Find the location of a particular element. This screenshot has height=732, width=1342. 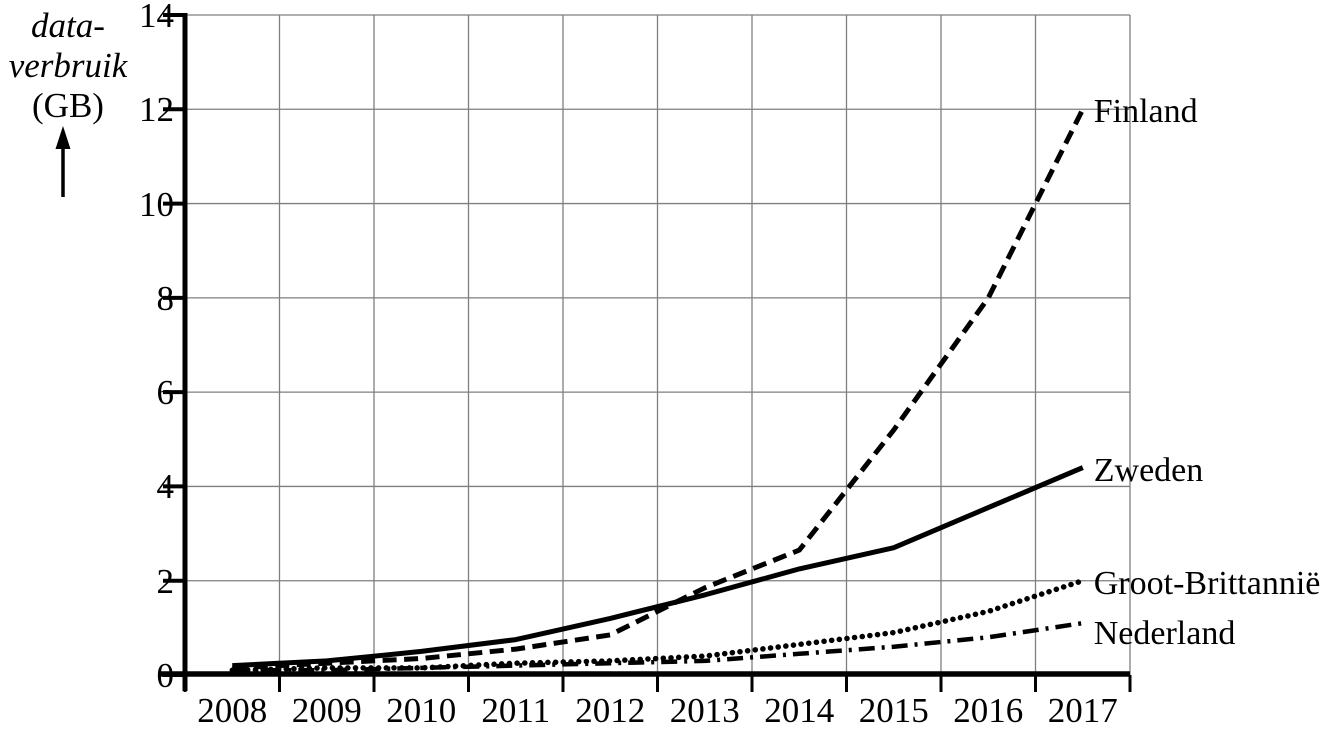

y-axis-title-line3: (GB) is located at coordinates (68, 105).